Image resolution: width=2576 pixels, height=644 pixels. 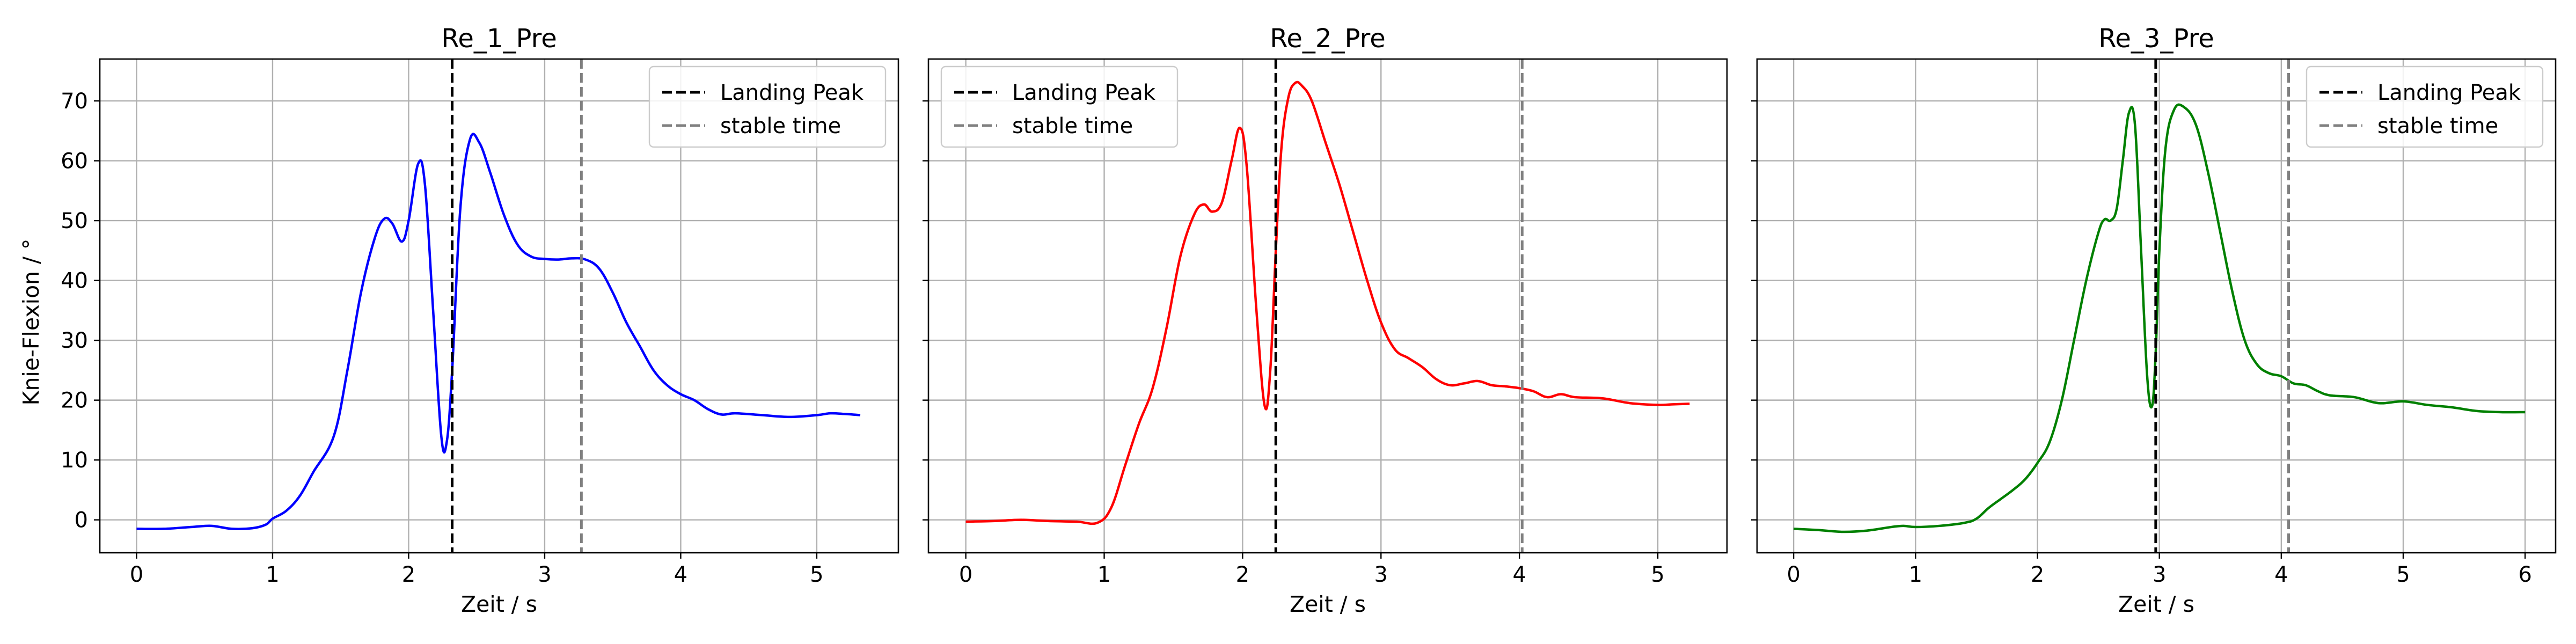 What do you see at coordinates (81, 520) in the screenshot?
I see `y-tick-label: 0` at bounding box center [81, 520].